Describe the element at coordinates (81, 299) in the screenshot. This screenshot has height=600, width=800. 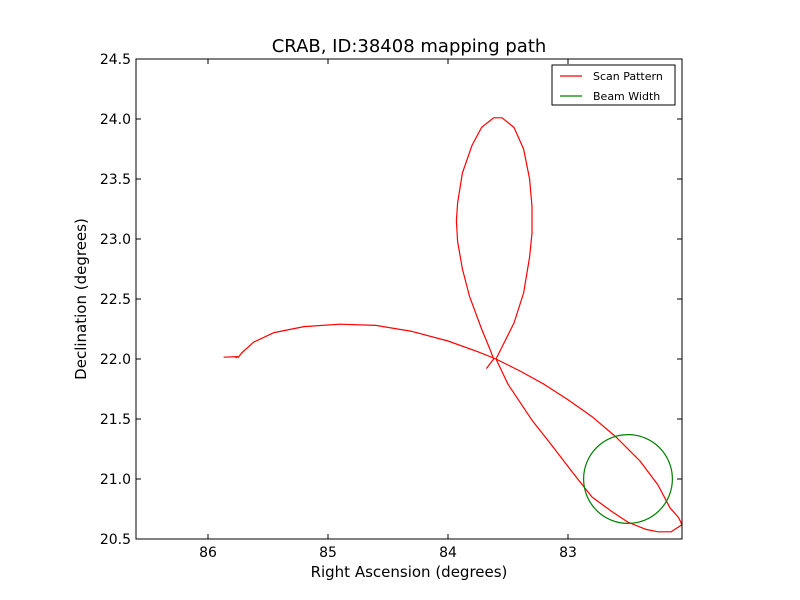
I see `y-axis-label: Declination (degrees)` at that location.